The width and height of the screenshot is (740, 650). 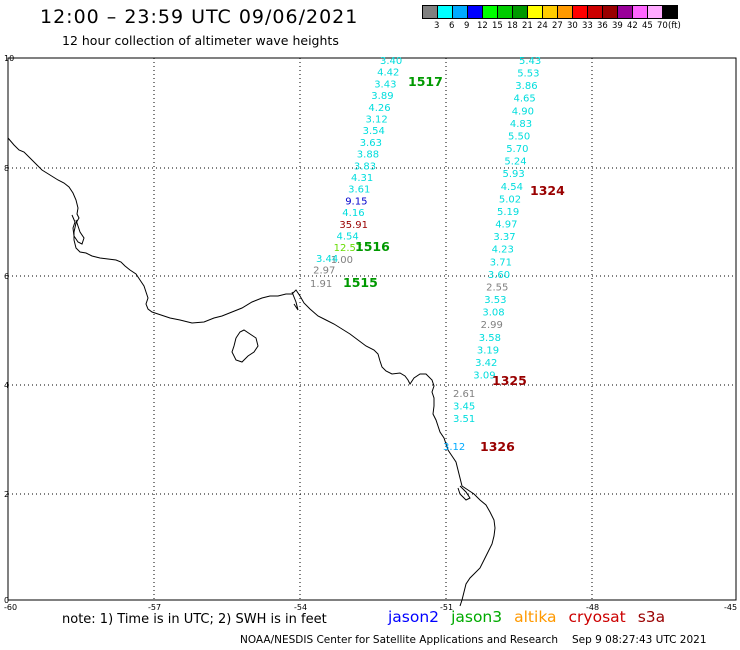 What do you see at coordinates (521, 124) in the screenshot?
I see `wave-height-value: 4.83` at bounding box center [521, 124].